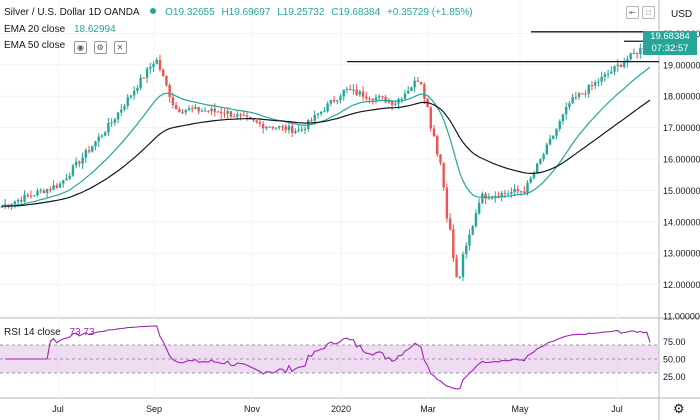  Describe the element at coordinates (154, 409) in the screenshot. I see `time-tick-label: Sep` at that location.